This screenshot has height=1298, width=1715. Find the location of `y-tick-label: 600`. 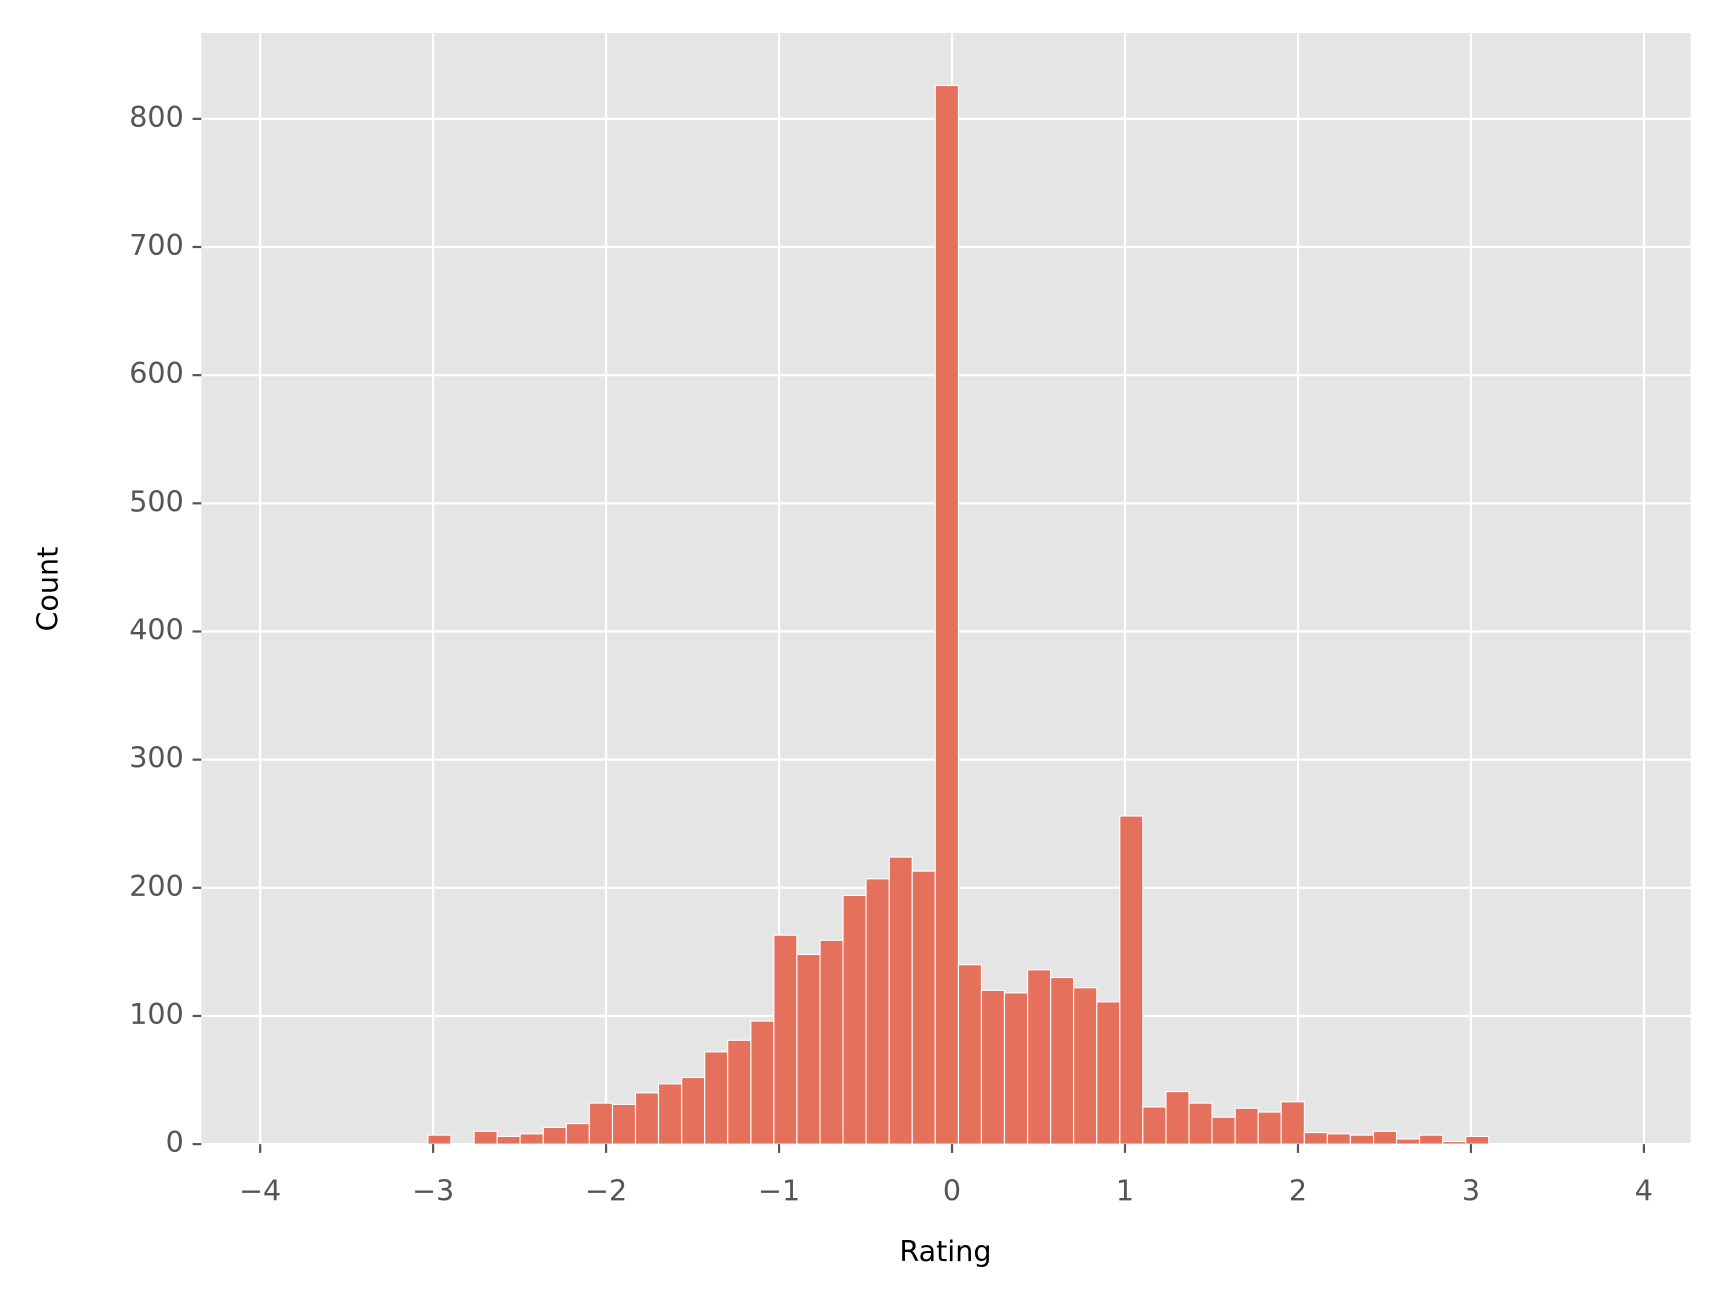

y-tick-label: 600 is located at coordinates (156, 373).